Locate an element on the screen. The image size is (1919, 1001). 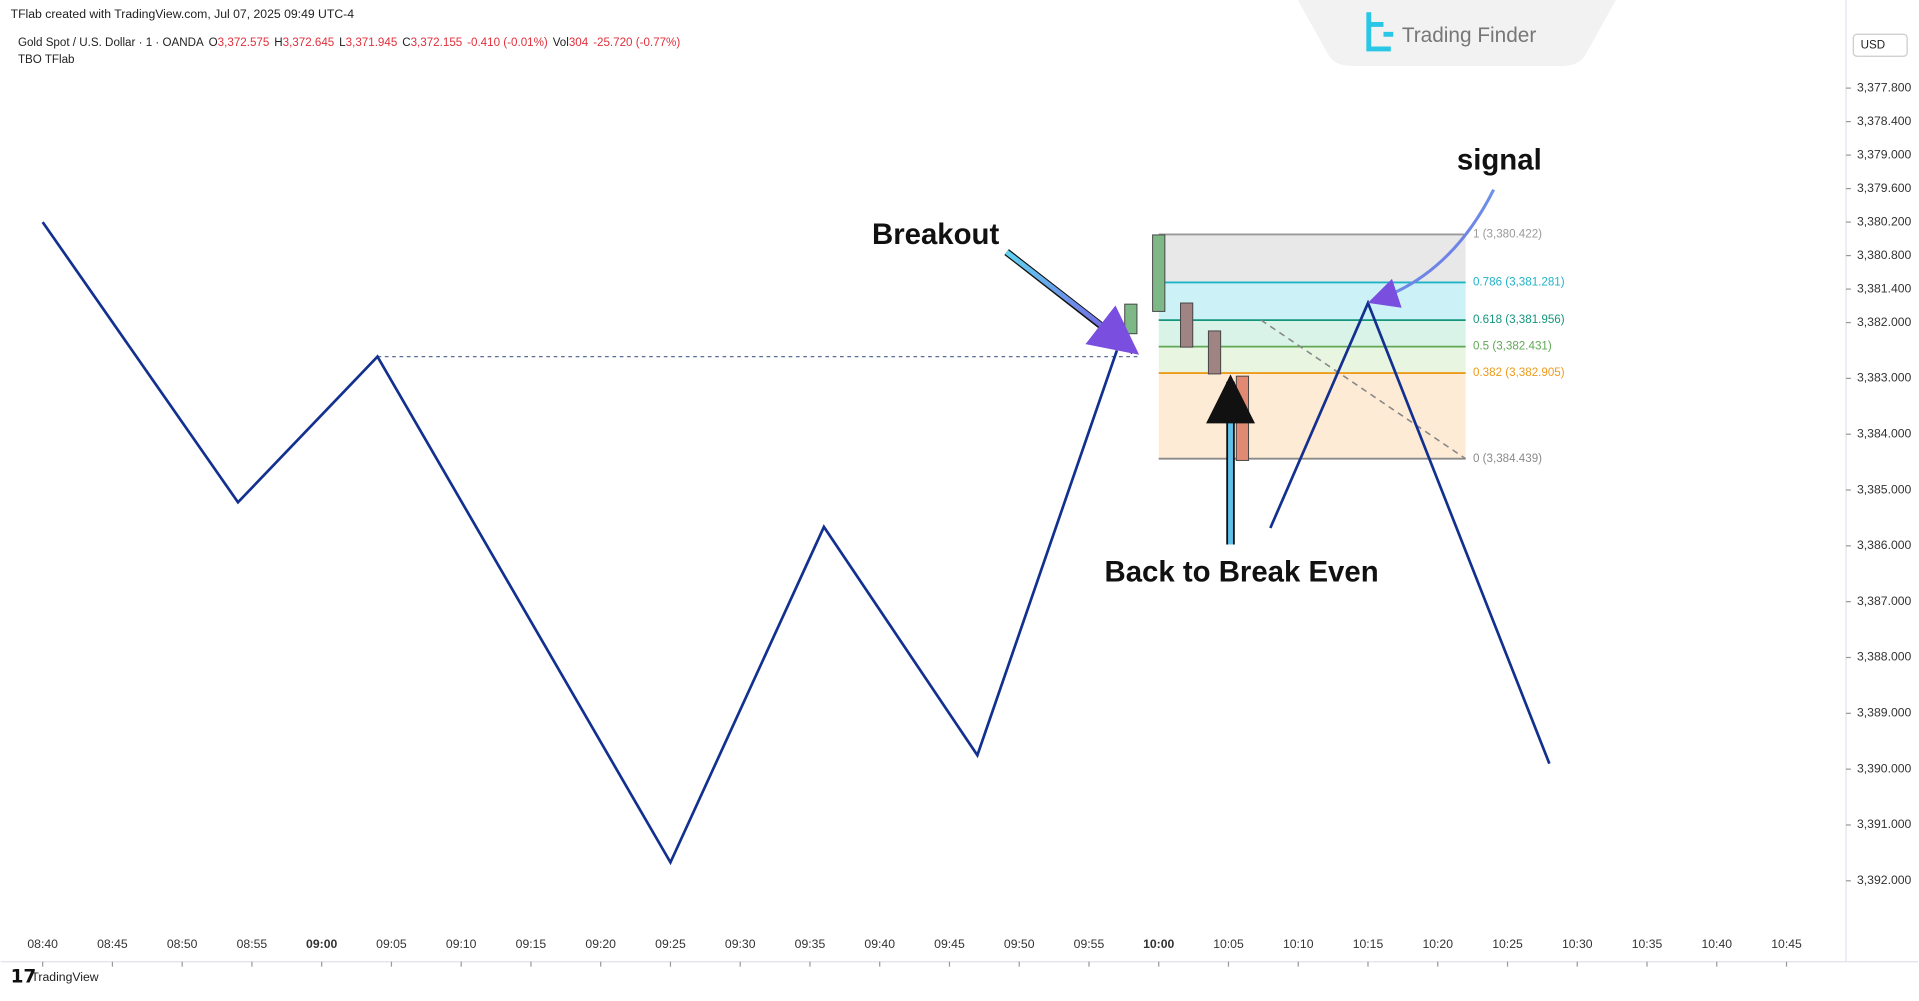
x-tick-label: 08:40 is located at coordinates (42, 944).